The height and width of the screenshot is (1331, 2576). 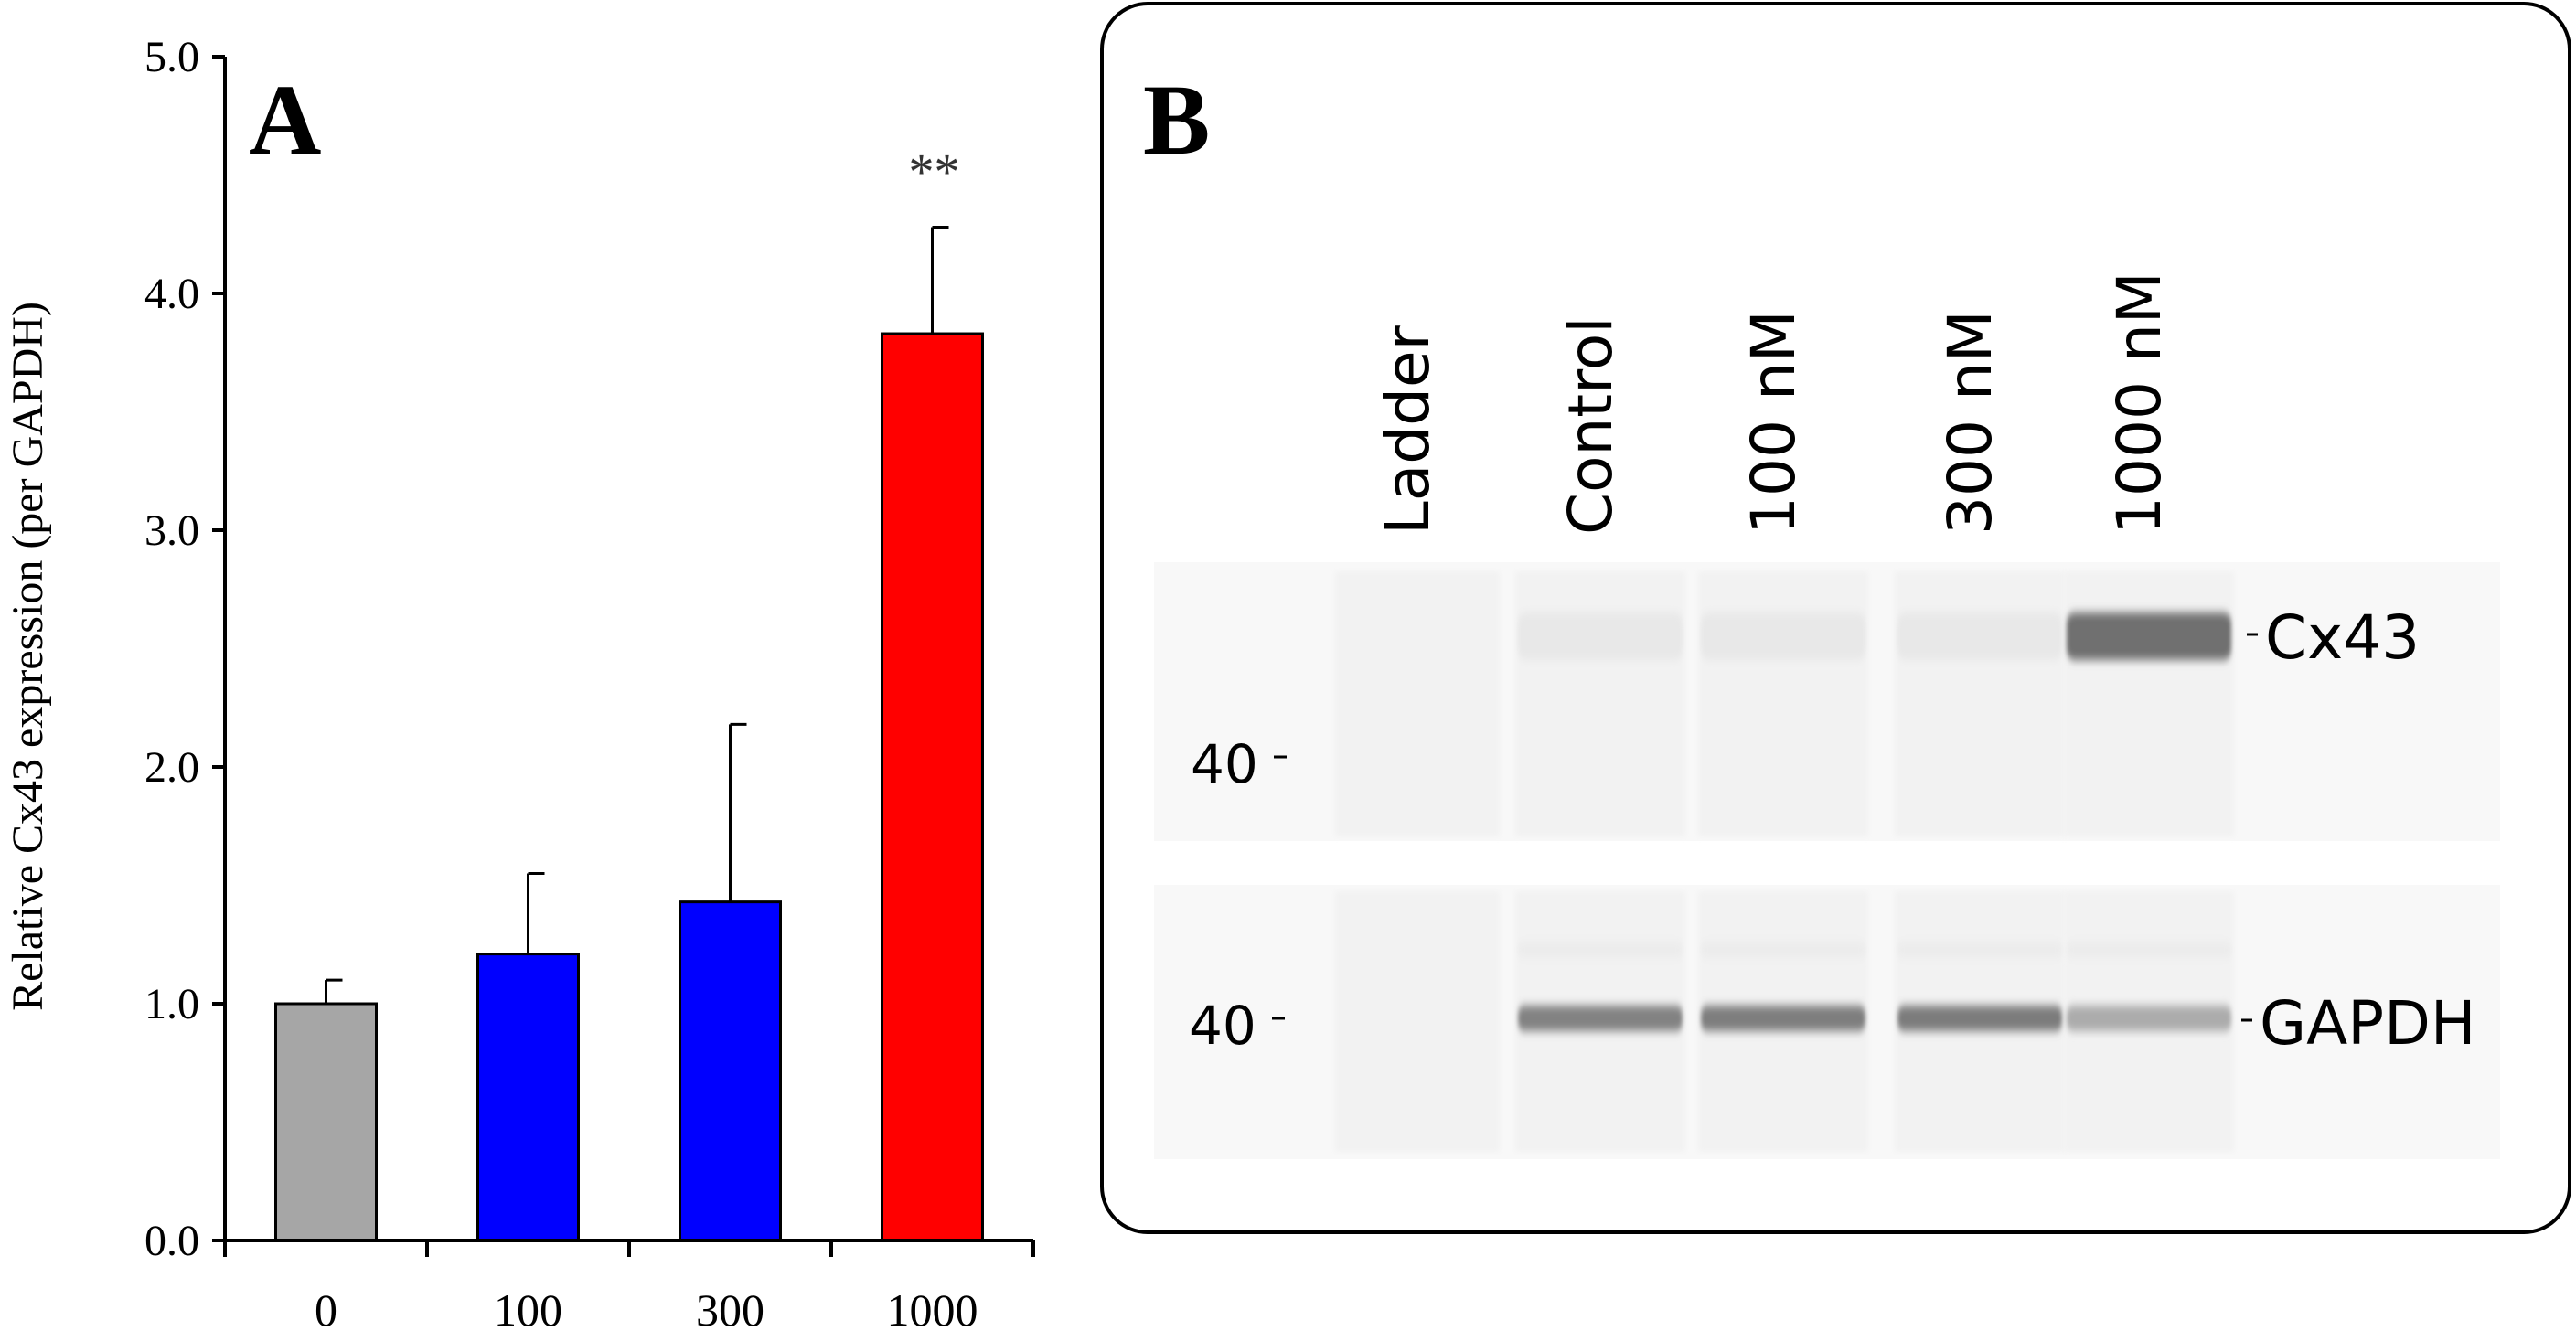 What do you see at coordinates (171, 530) in the screenshot?
I see `y-tick-label: 3.0` at bounding box center [171, 530].